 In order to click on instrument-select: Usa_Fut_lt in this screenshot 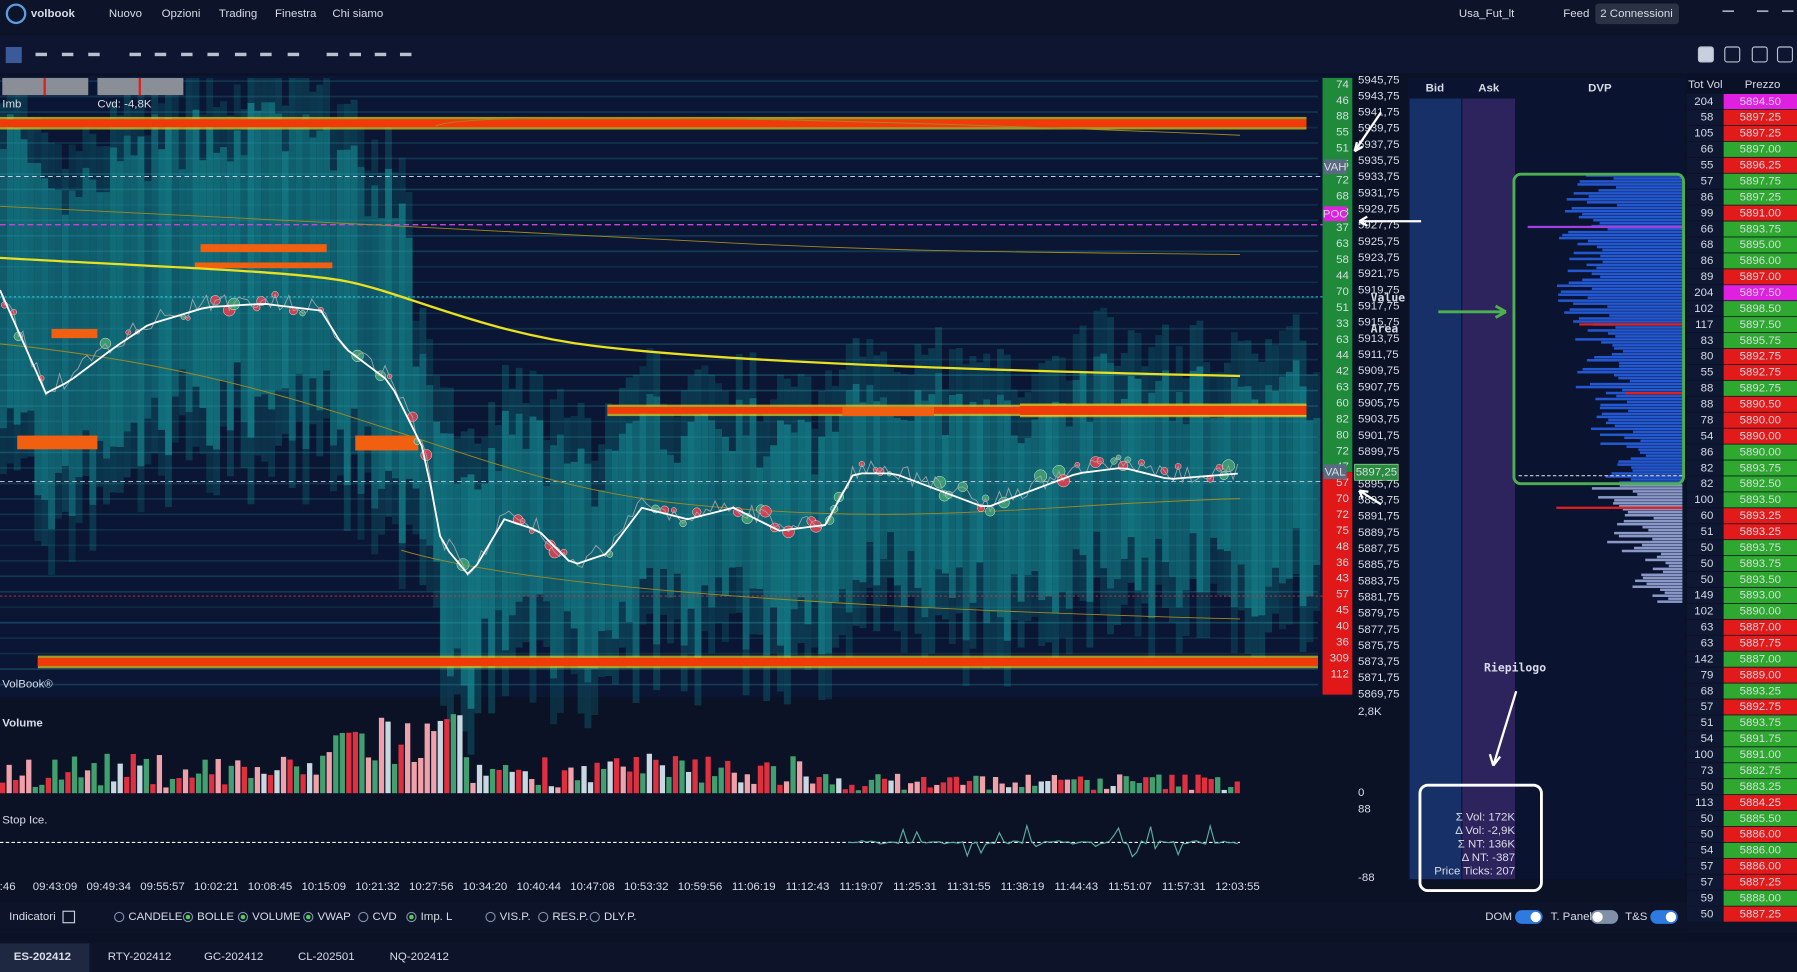, I will do `click(1487, 14)`.